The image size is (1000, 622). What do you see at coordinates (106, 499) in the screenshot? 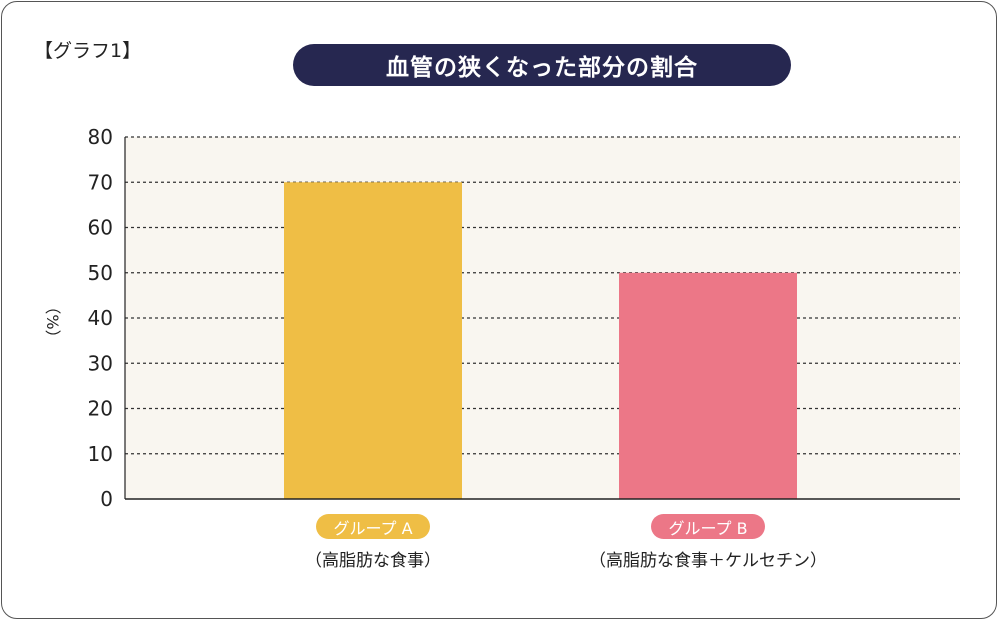
I see `y-tick-label: 0` at bounding box center [106, 499].